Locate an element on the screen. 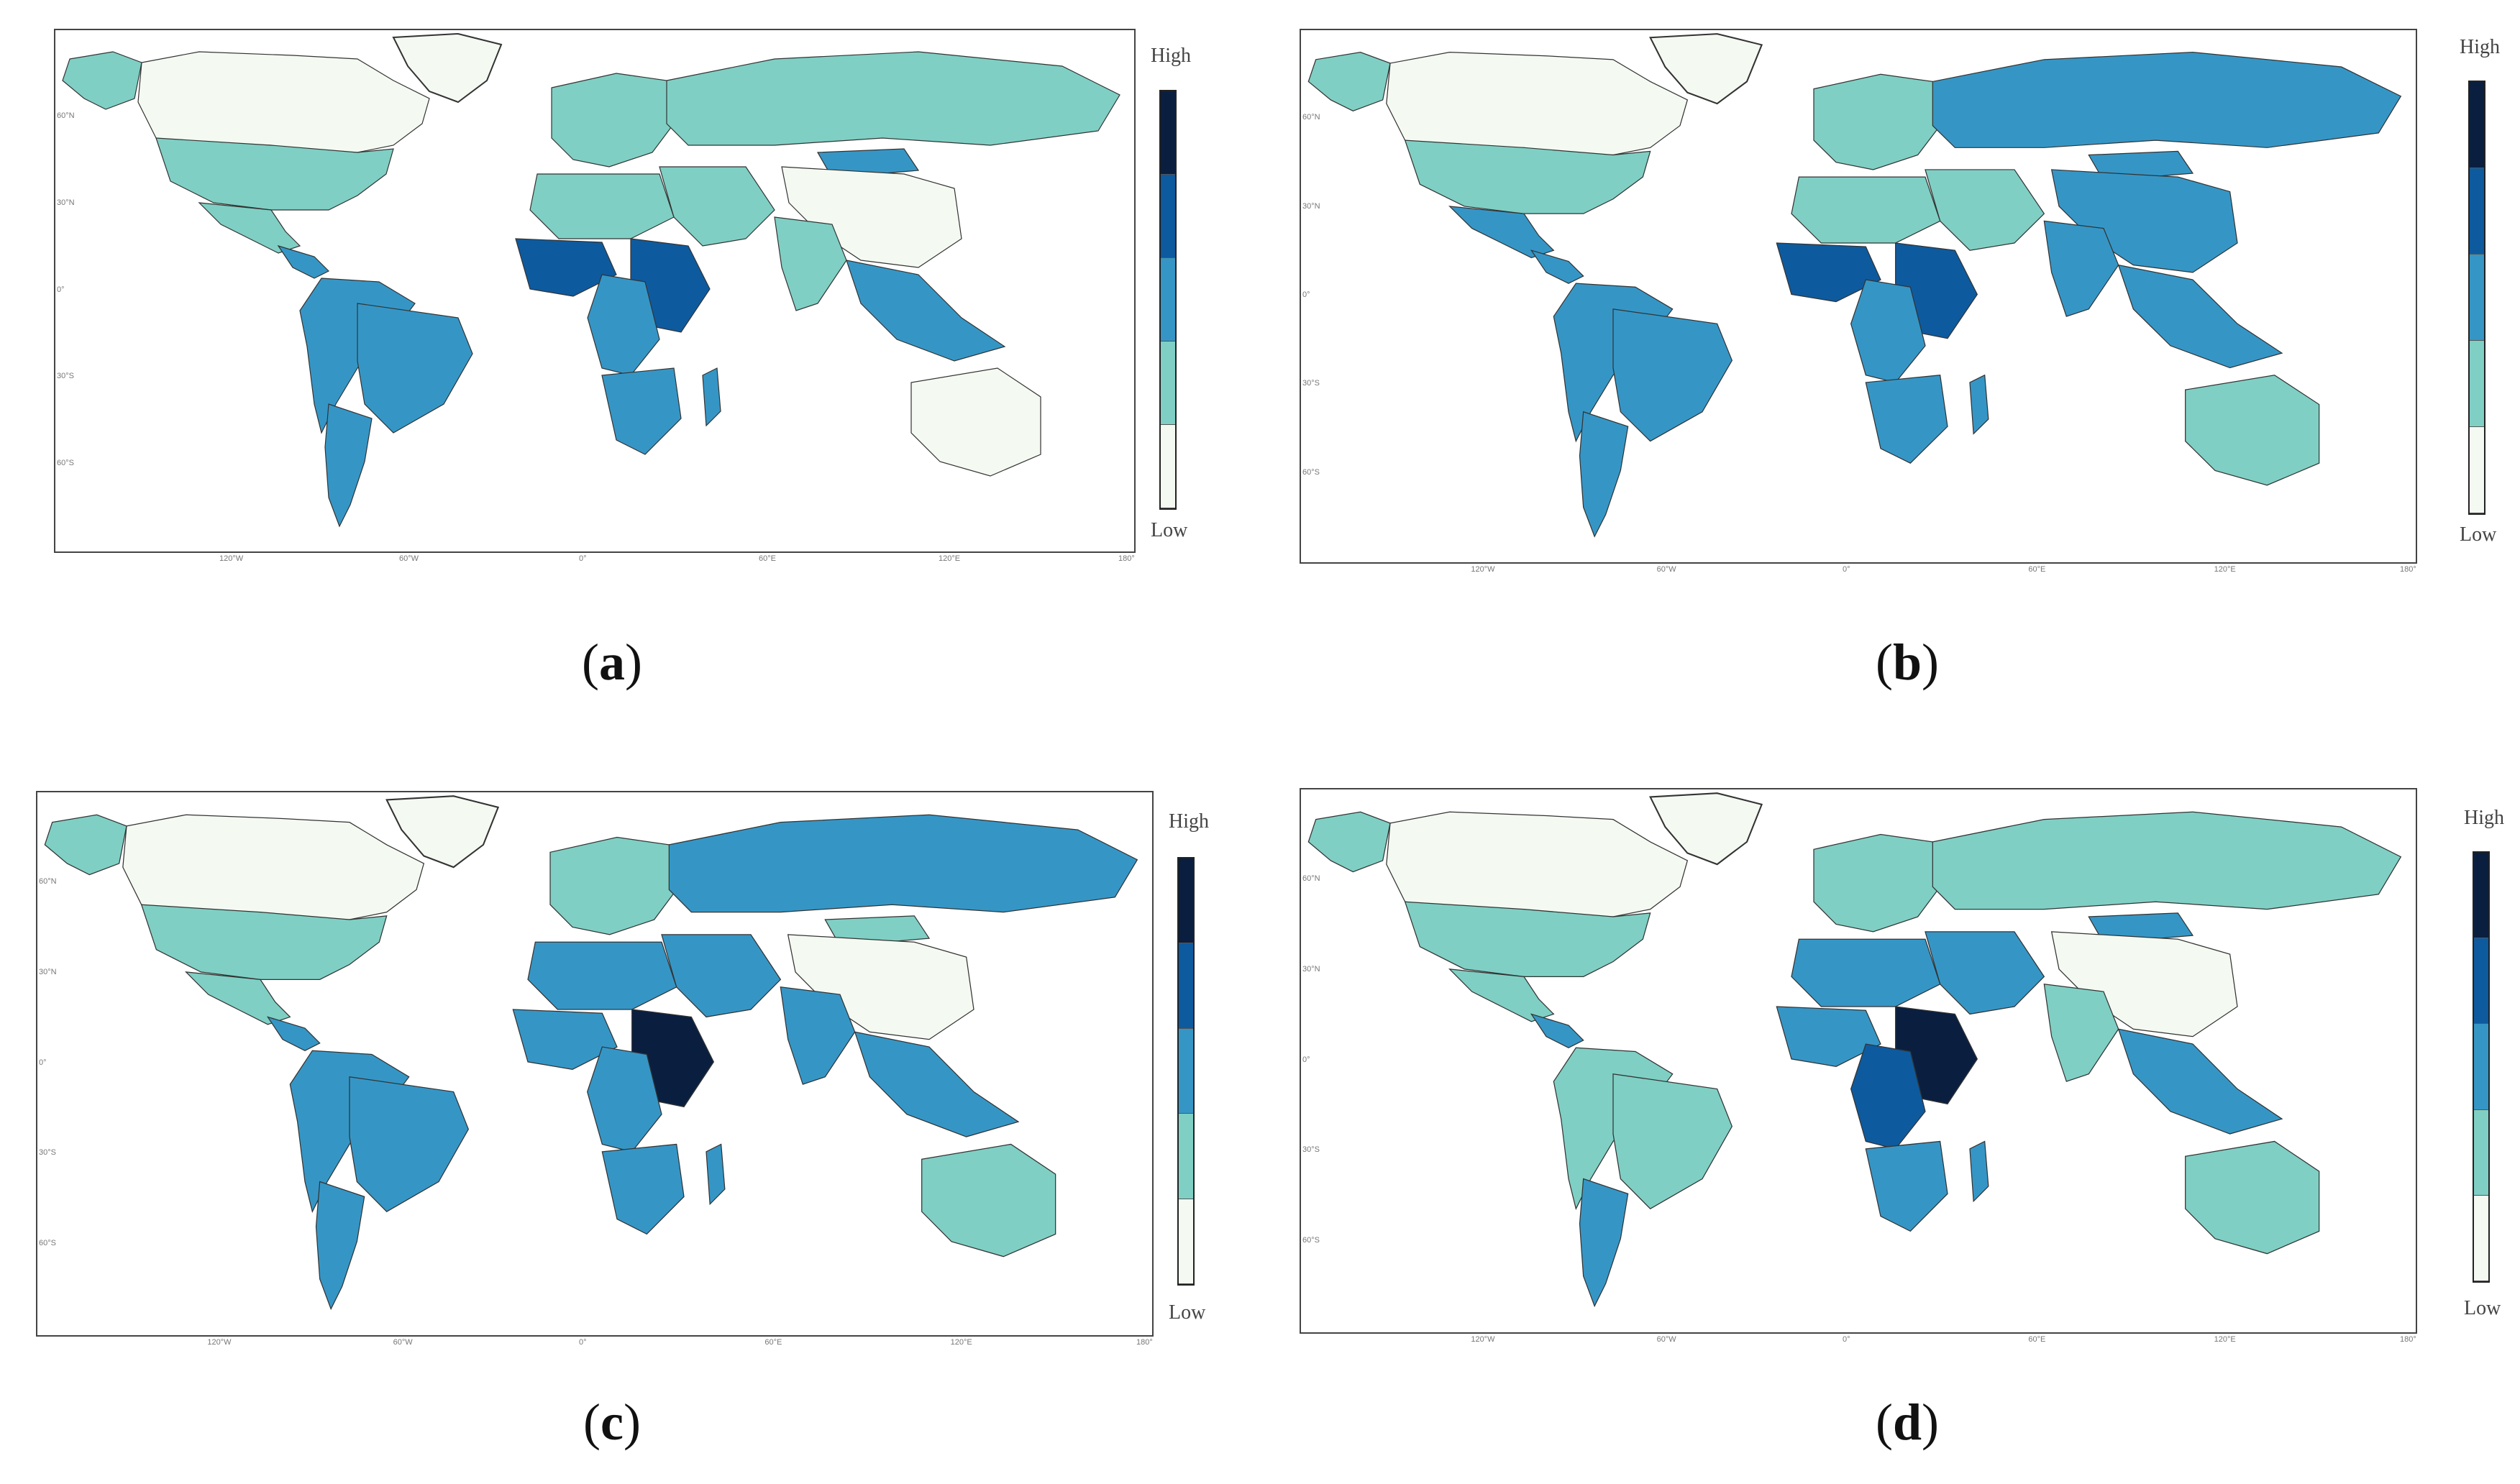  region-brazil is located at coordinates (409, 1144).